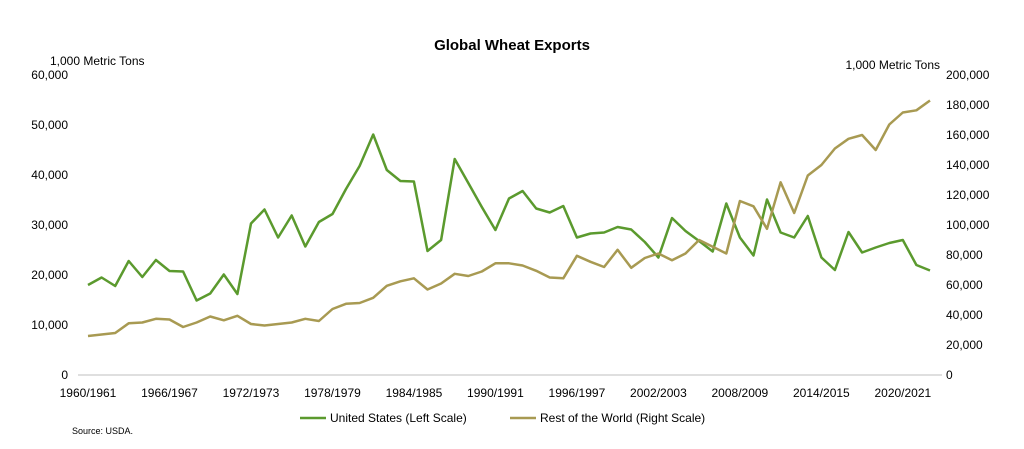  What do you see at coordinates (902, 393) in the screenshot?
I see `x-tick-label: 2020/2021` at bounding box center [902, 393].